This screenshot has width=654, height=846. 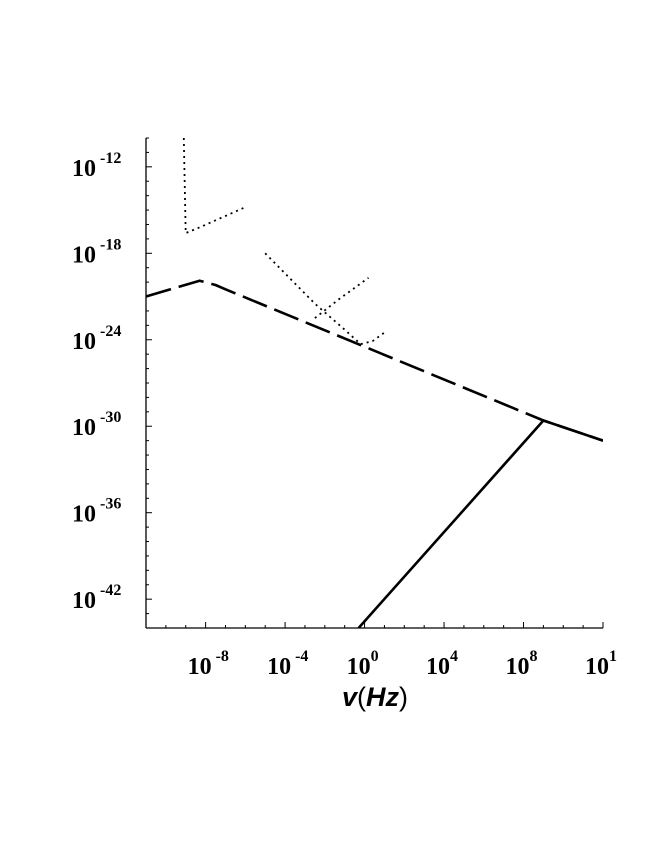 I want to click on y-tick-label: 10 -42, so click(x=96, y=598).